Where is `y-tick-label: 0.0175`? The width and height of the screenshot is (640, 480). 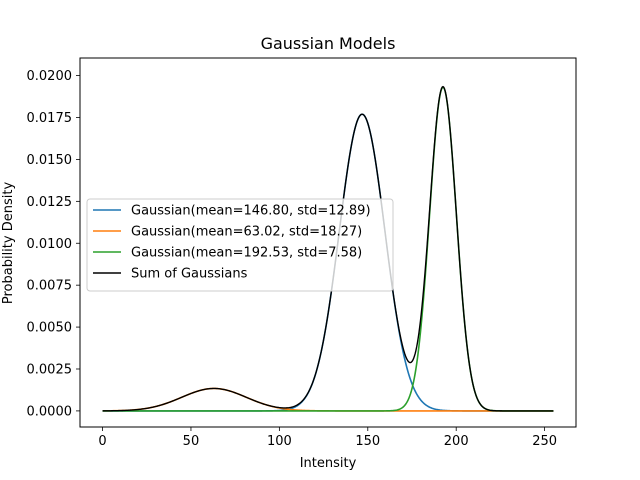
y-tick-label: 0.0175 is located at coordinates (50, 118).